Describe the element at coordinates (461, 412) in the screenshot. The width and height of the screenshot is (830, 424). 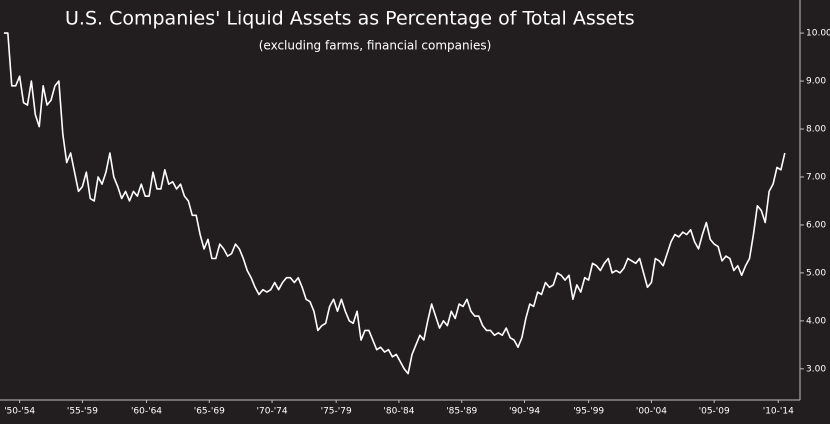
I see `x-tick-label: '85-'89` at that location.